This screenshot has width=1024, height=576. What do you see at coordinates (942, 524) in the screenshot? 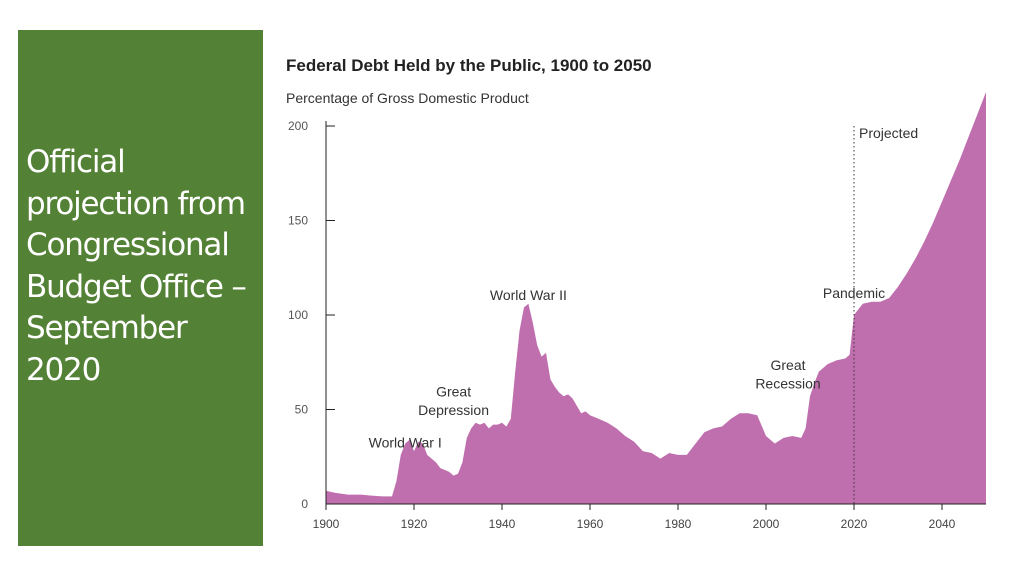
I see `x-tick-label: 2040` at bounding box center [942, 524].